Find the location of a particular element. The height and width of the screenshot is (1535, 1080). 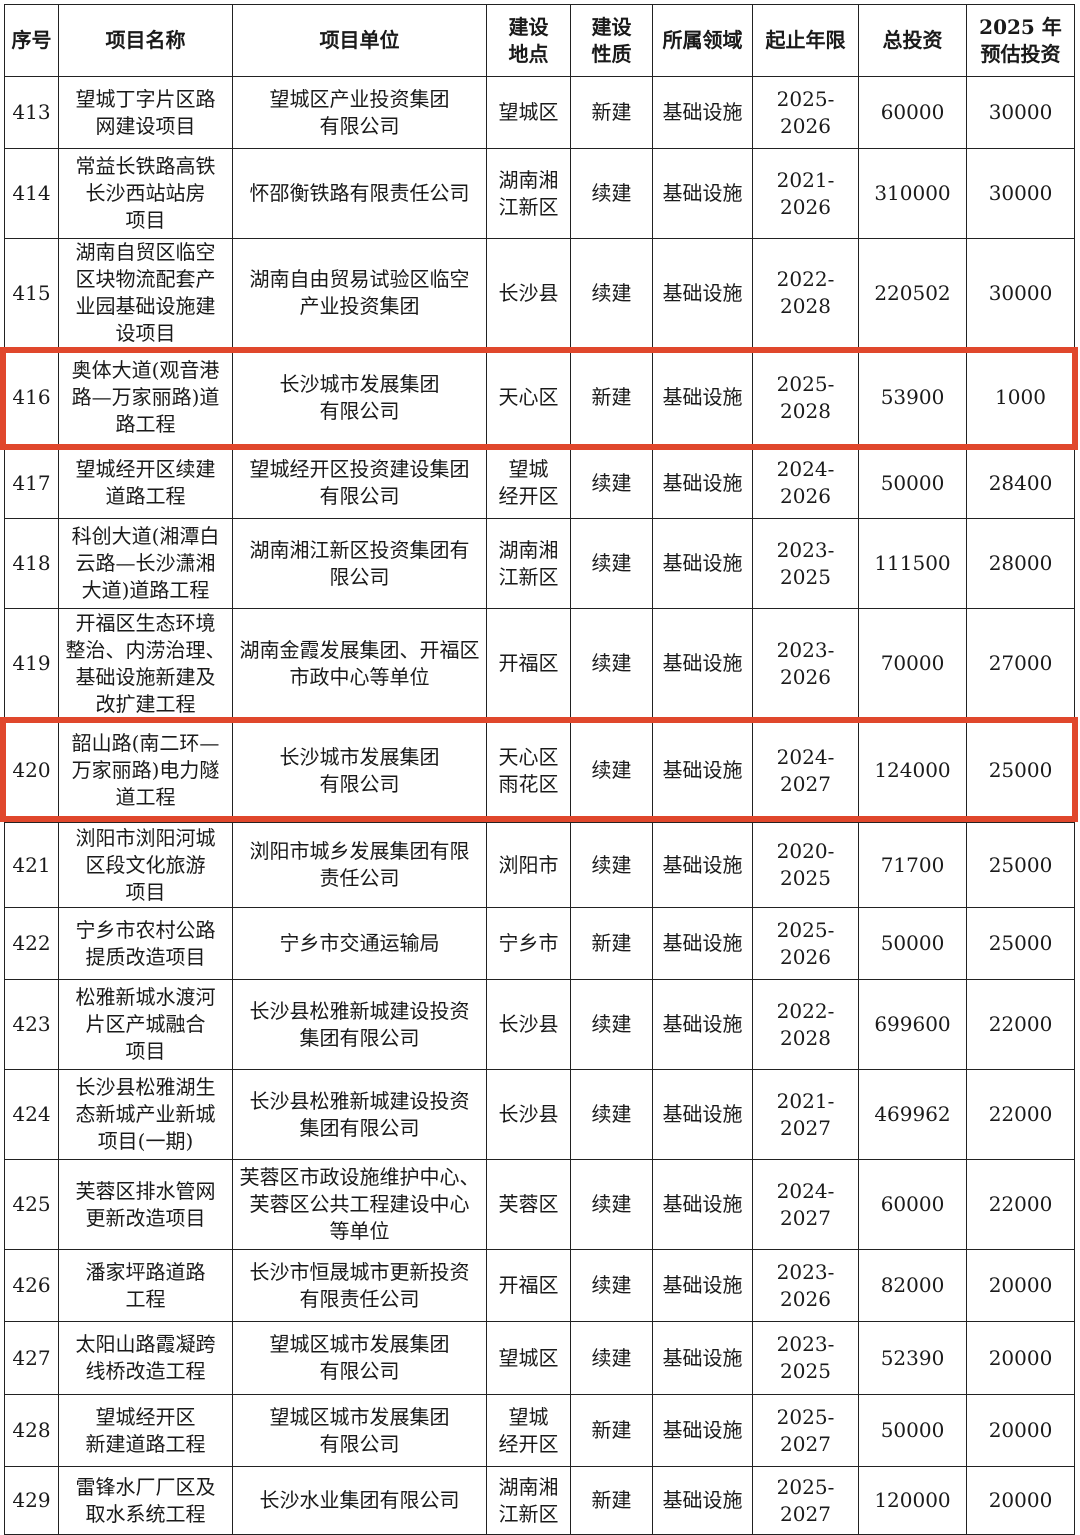

cell-period: 2025-2026 is located at coordinates (805, 112).